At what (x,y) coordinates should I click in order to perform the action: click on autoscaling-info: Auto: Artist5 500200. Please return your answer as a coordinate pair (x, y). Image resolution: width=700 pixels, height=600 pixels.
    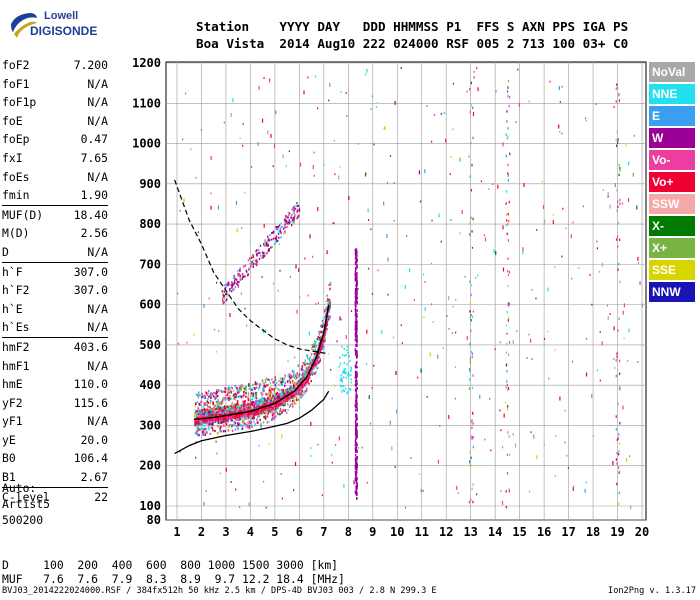
    Looking at the image, I should click on (26, 504).